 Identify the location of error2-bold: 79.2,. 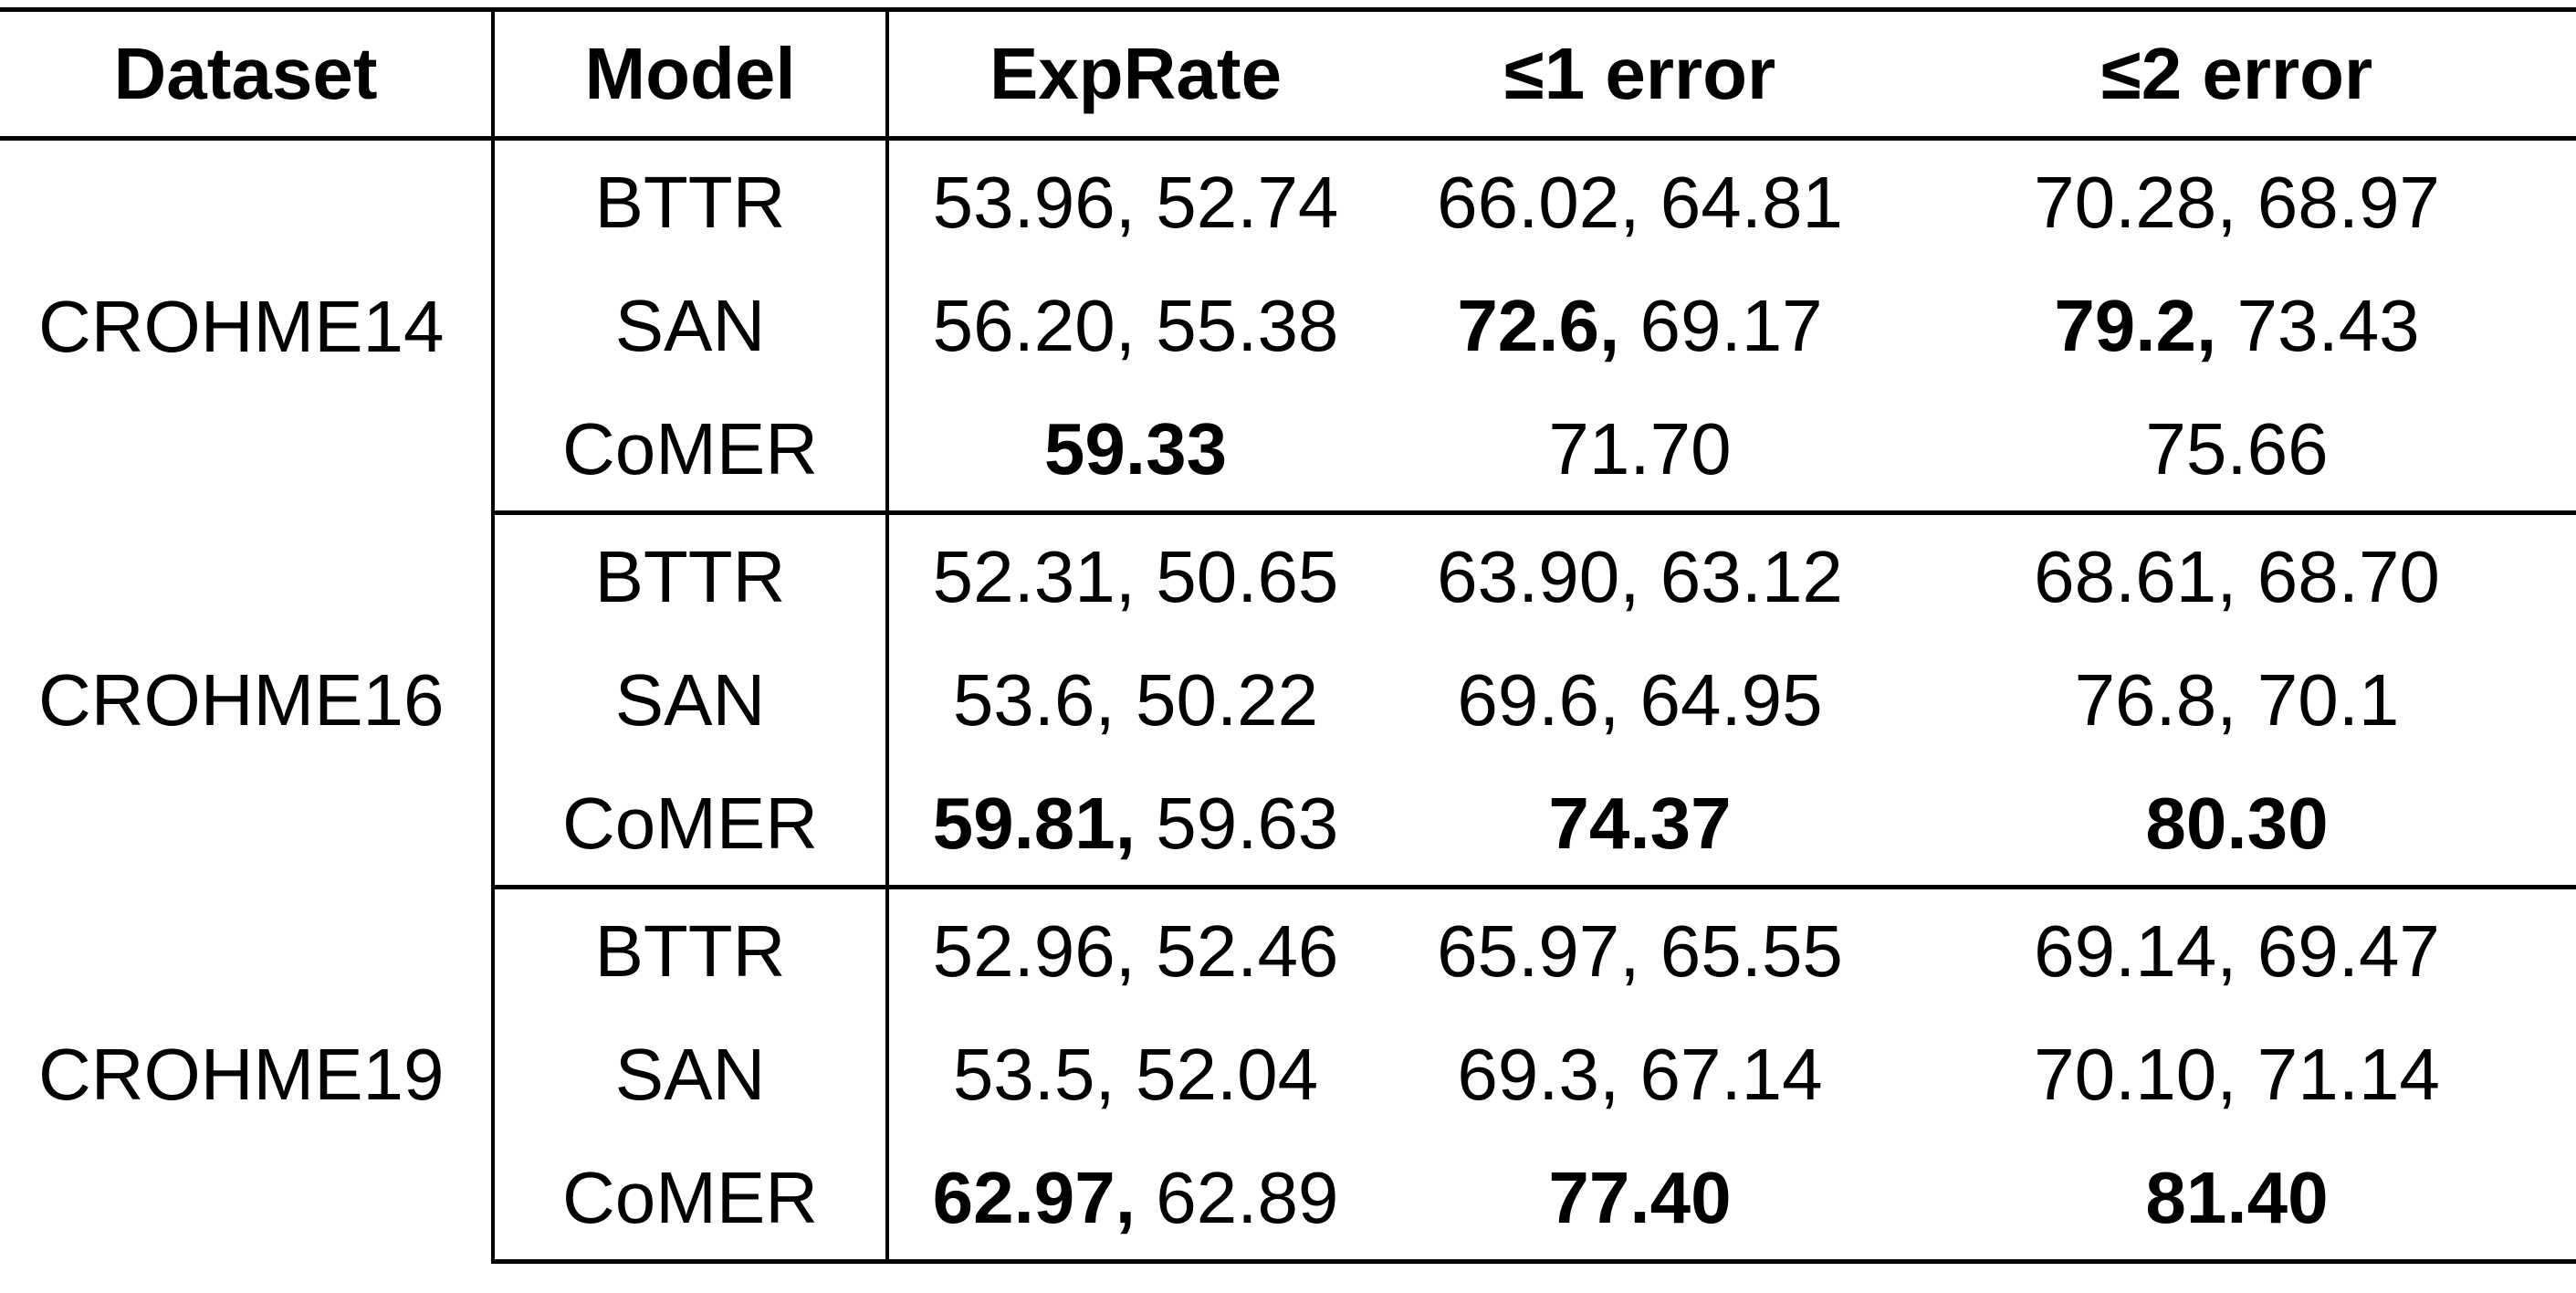
(2135, 325).